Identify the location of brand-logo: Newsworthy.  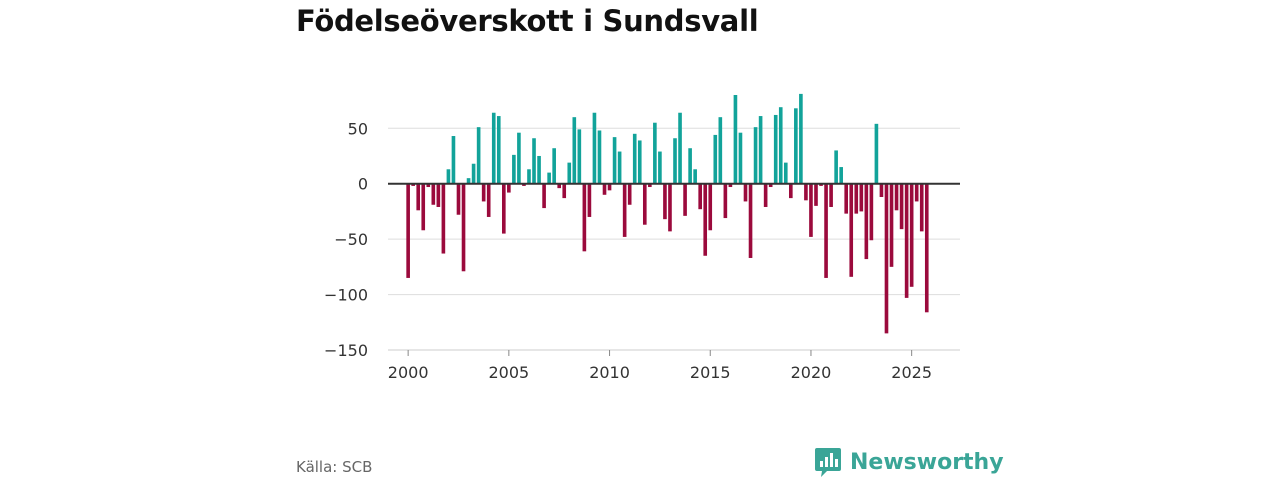
(909, 462).